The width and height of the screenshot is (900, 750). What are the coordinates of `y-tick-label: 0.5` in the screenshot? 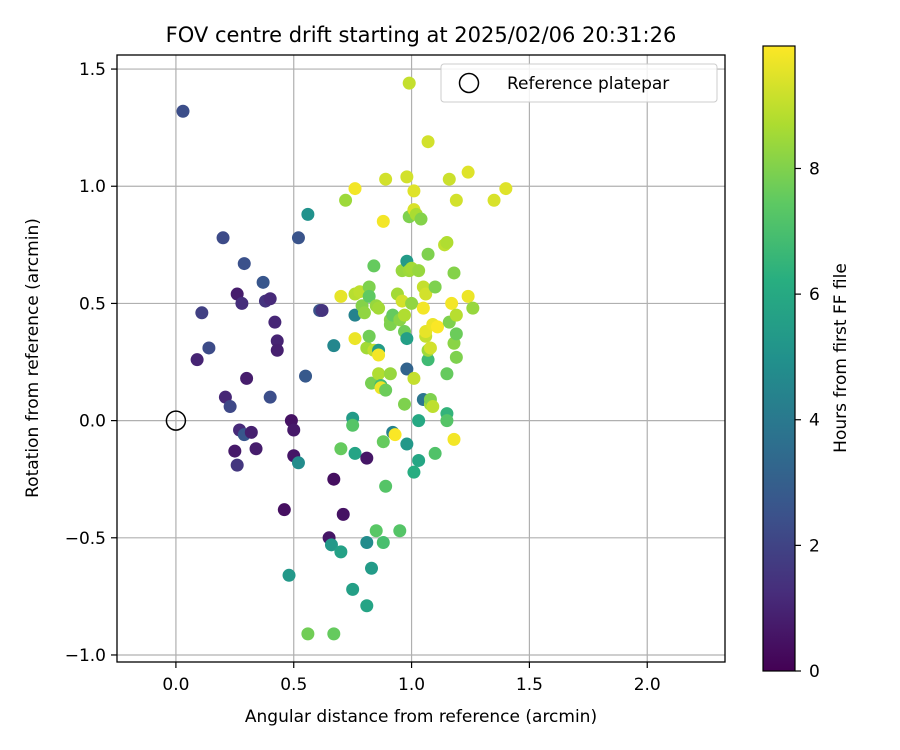 It's located at (92, 304).